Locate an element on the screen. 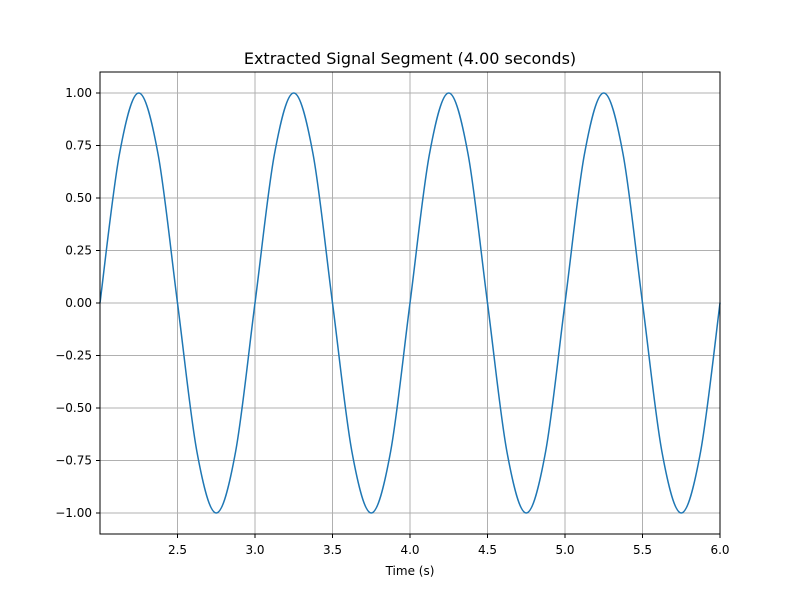  y-tick-label: 0.25 is located at coordinates (78, 251).